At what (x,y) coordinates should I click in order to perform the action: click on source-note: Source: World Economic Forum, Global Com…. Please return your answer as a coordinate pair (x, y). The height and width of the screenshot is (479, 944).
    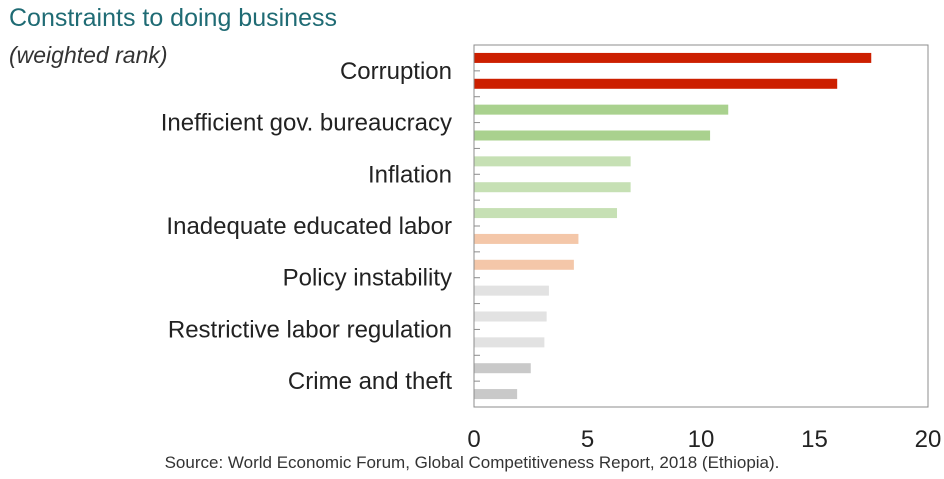
    Looking at the image, I should click on (472, 462).